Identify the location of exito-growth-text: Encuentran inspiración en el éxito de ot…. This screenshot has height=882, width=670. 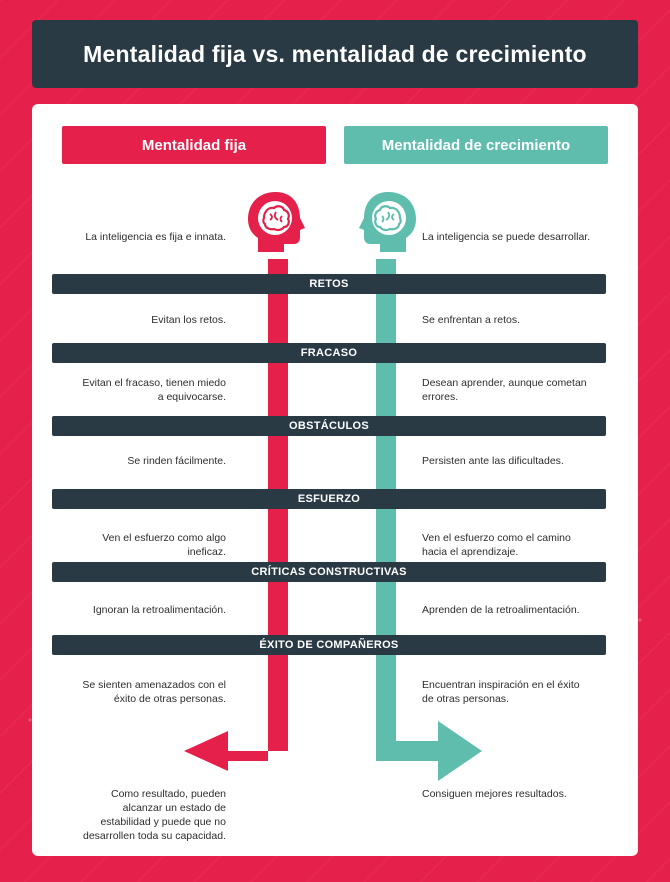
(501, 692).